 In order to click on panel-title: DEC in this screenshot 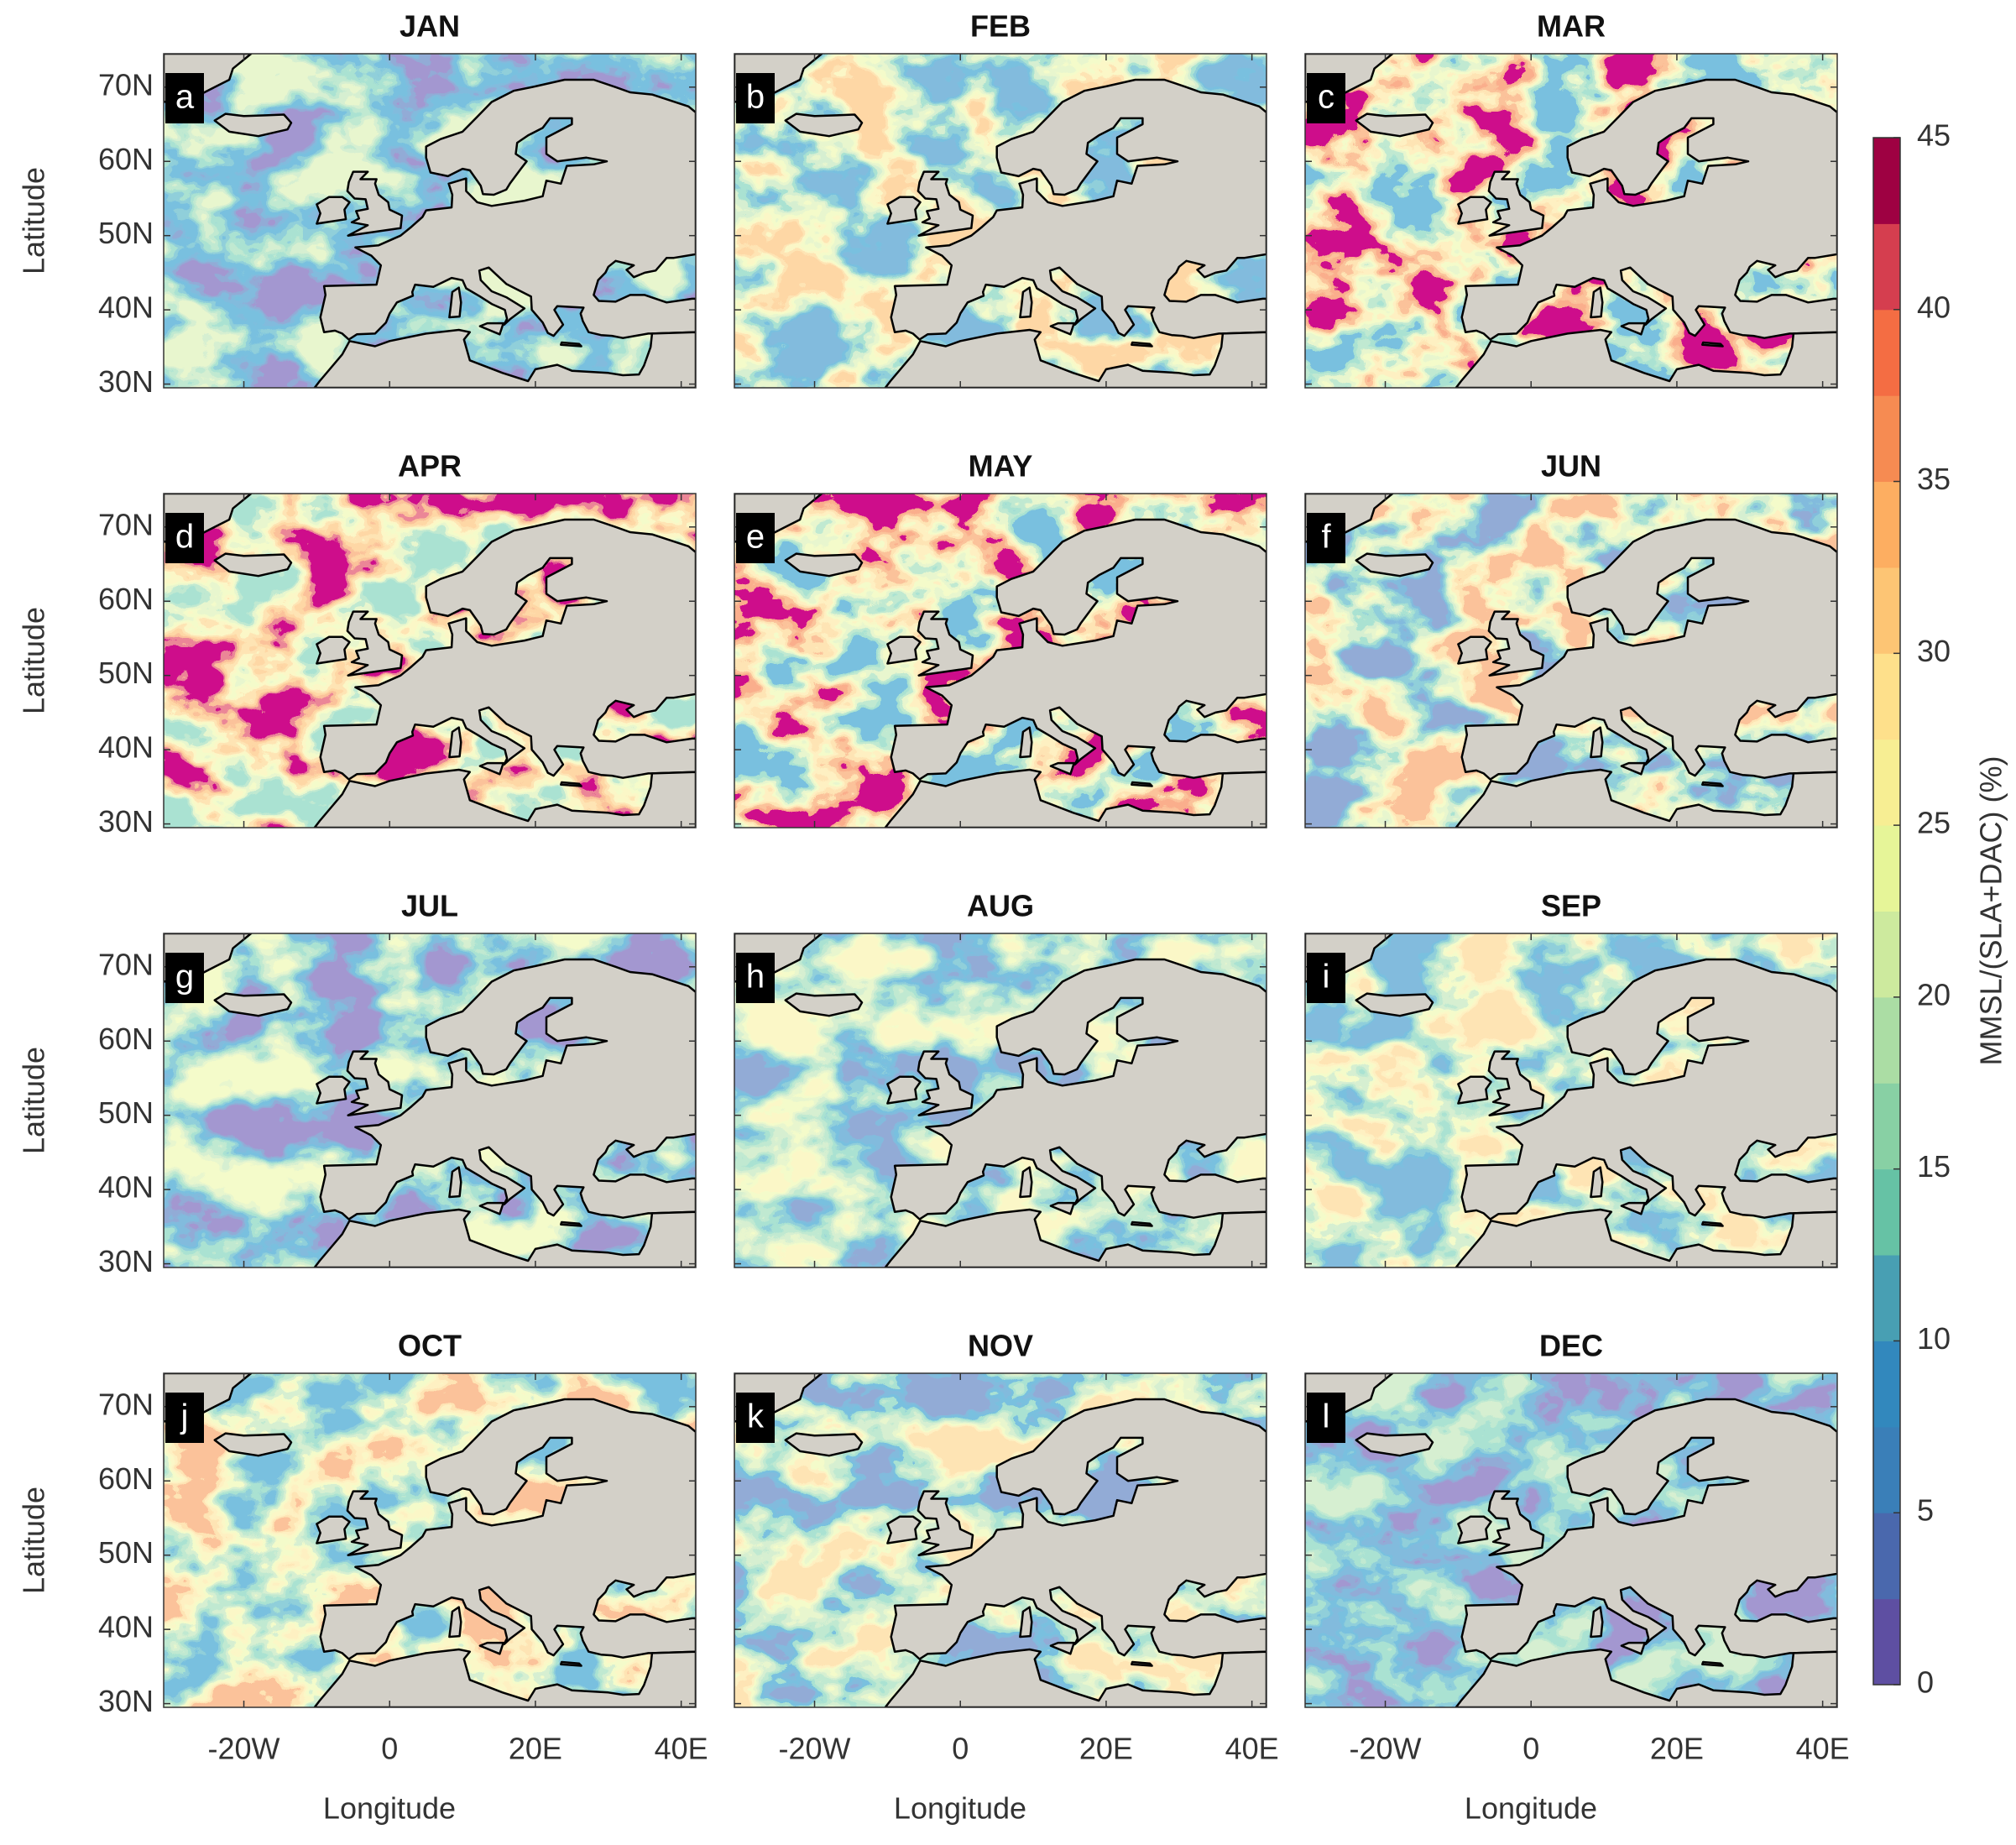, I will do `click(1571, 1346)`.